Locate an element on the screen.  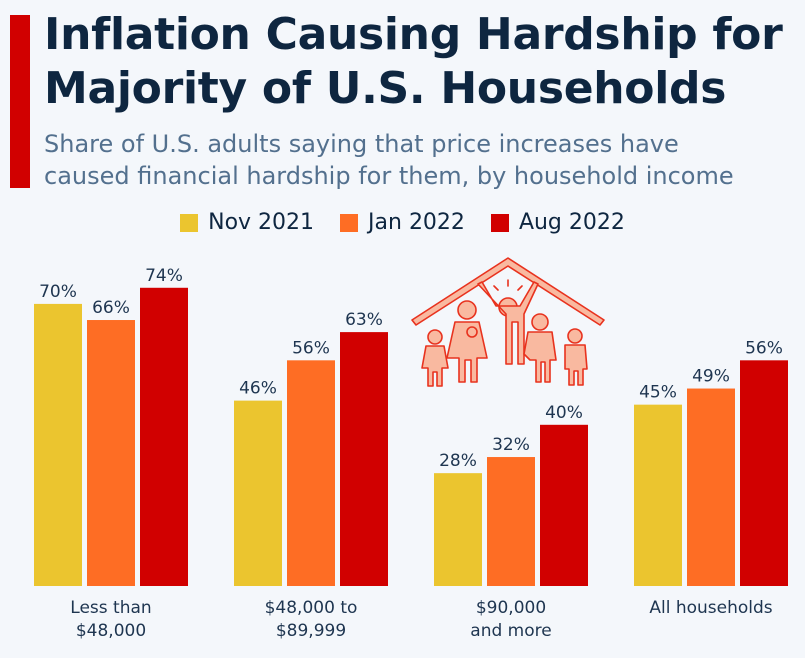
value-label: 28% is located at coordinates (458, 461).